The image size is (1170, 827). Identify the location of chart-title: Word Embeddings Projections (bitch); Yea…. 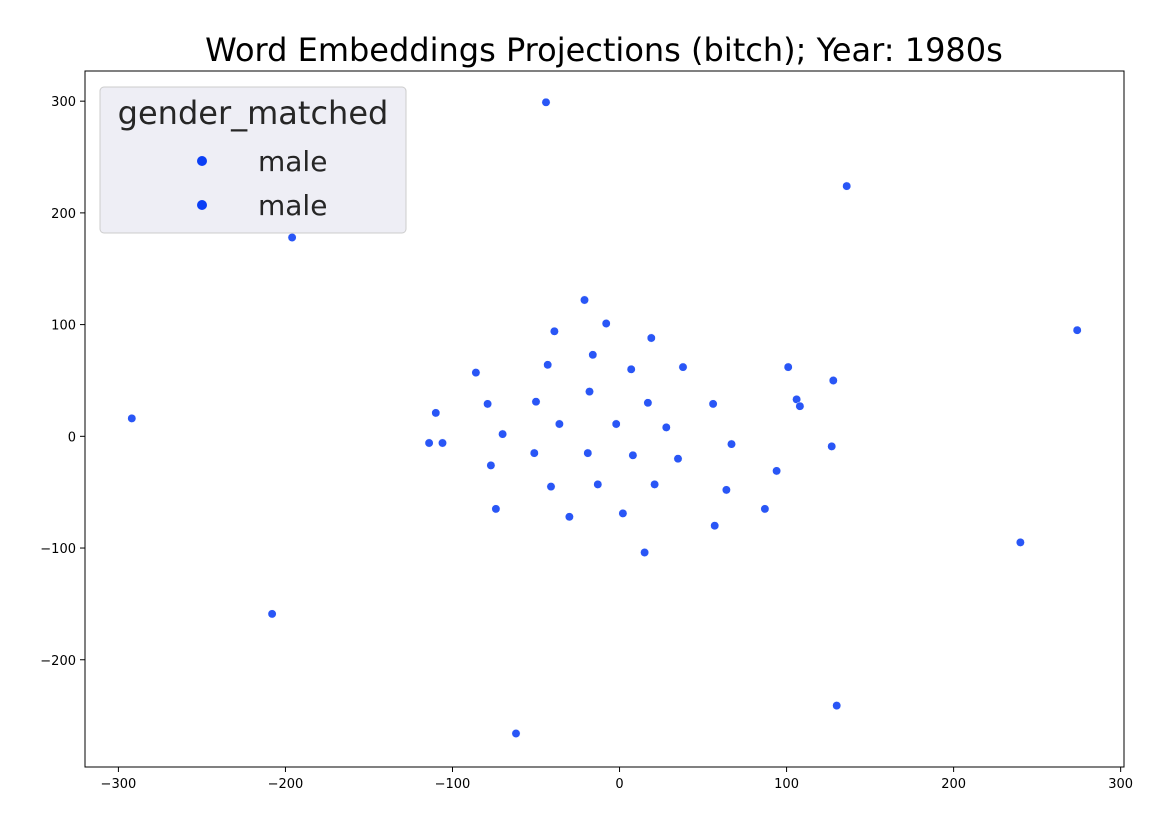
(604, 50).